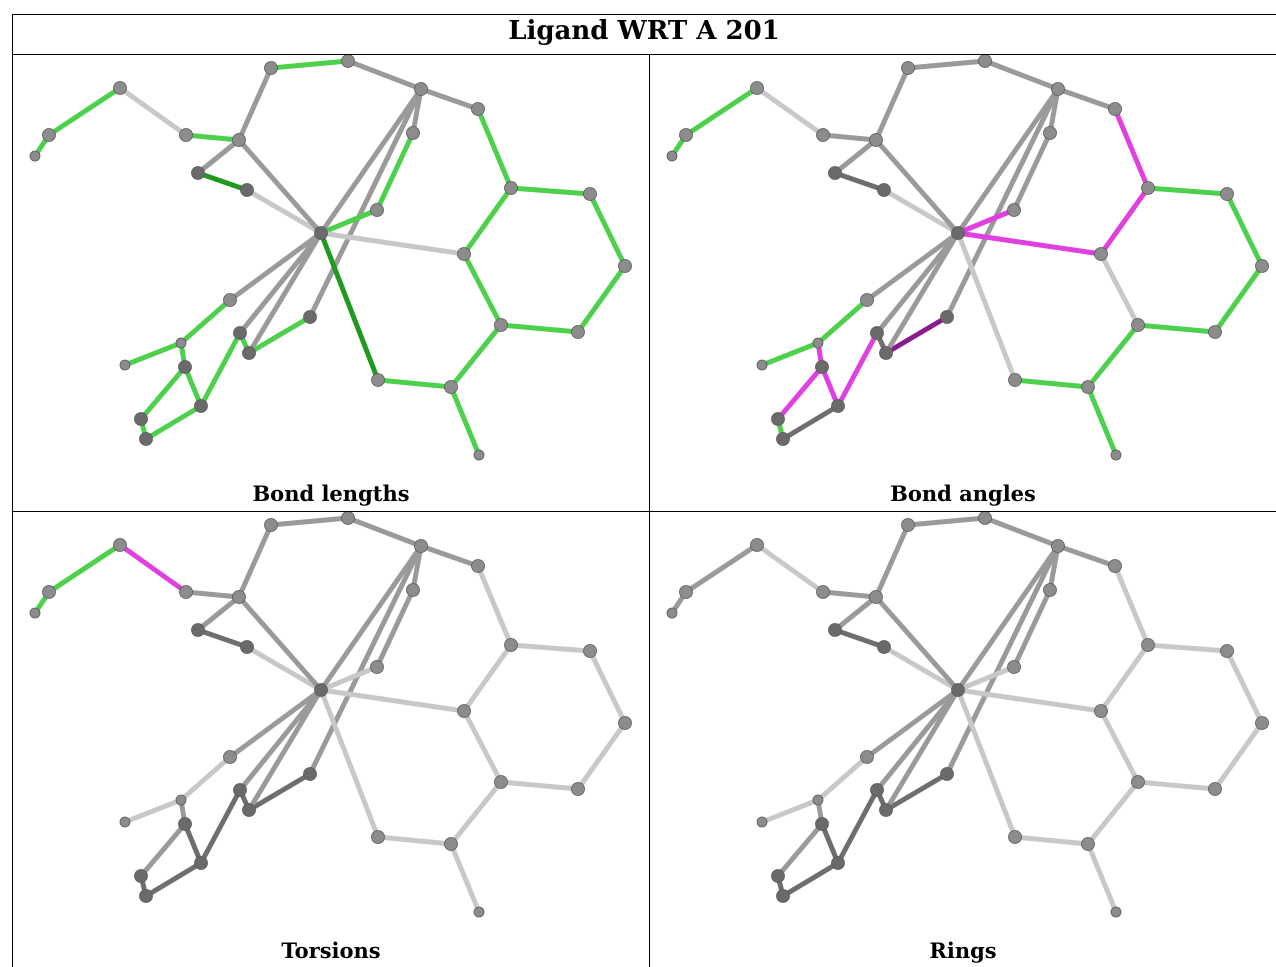 This screenshot has height=967, width=1276. What do you see at coordinates (963, 950) in the screenshot?
I see `caption-rings: Rings` at bounding box center [963, 950].